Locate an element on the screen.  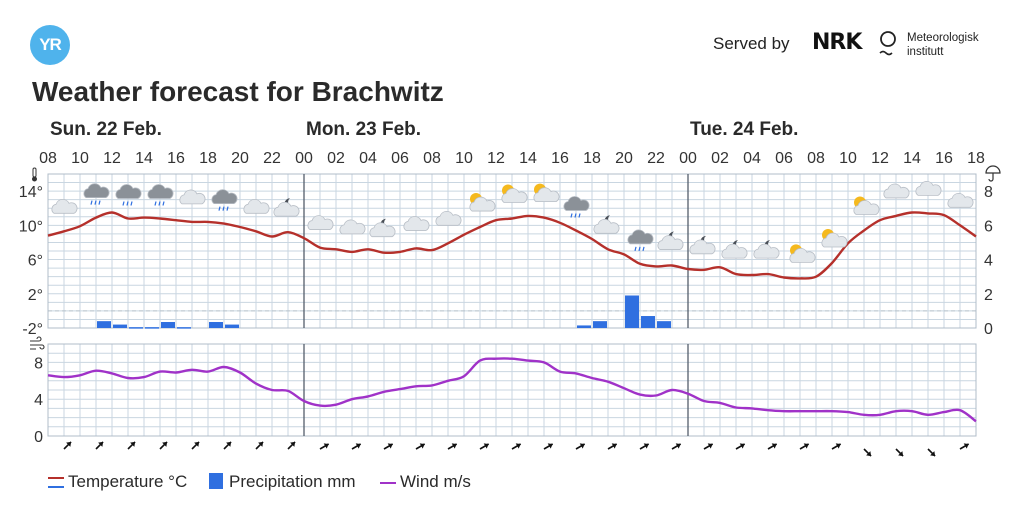
day-label: Mon. 23 Feb. is located at coordinates (363, 129).